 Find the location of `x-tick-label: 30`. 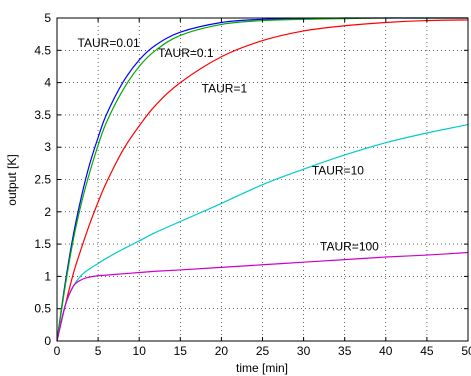

x-tick-label: 30 is located at coordinates (304, 351).